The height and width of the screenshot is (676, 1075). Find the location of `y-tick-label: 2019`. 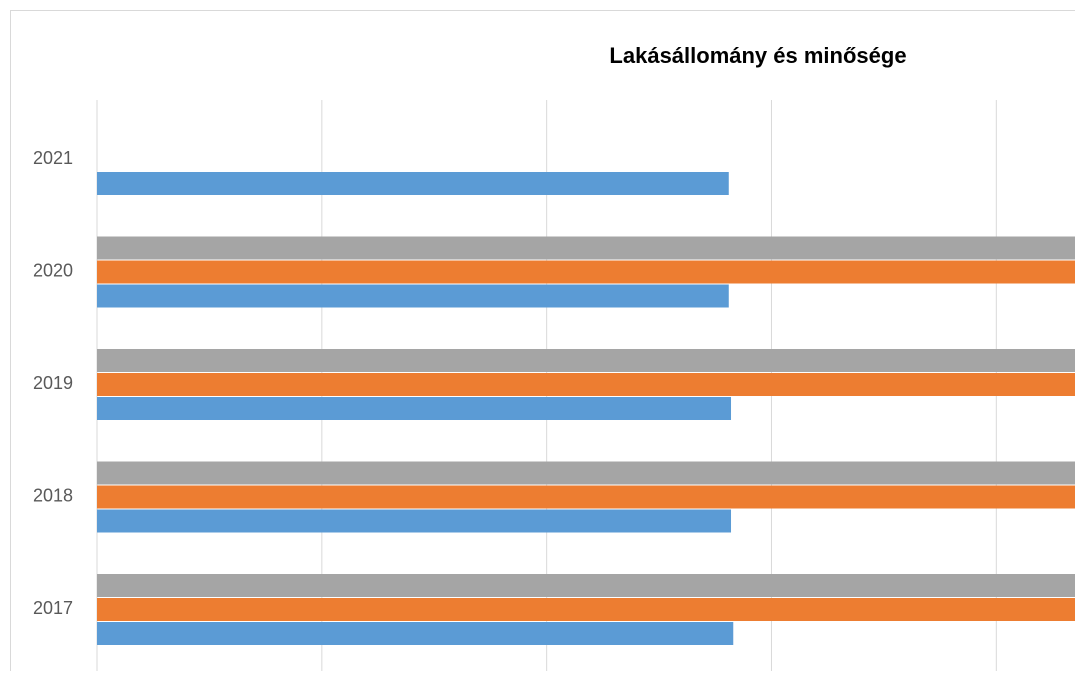

y-tick-label: 2019 is located at coordinates (53, 383).